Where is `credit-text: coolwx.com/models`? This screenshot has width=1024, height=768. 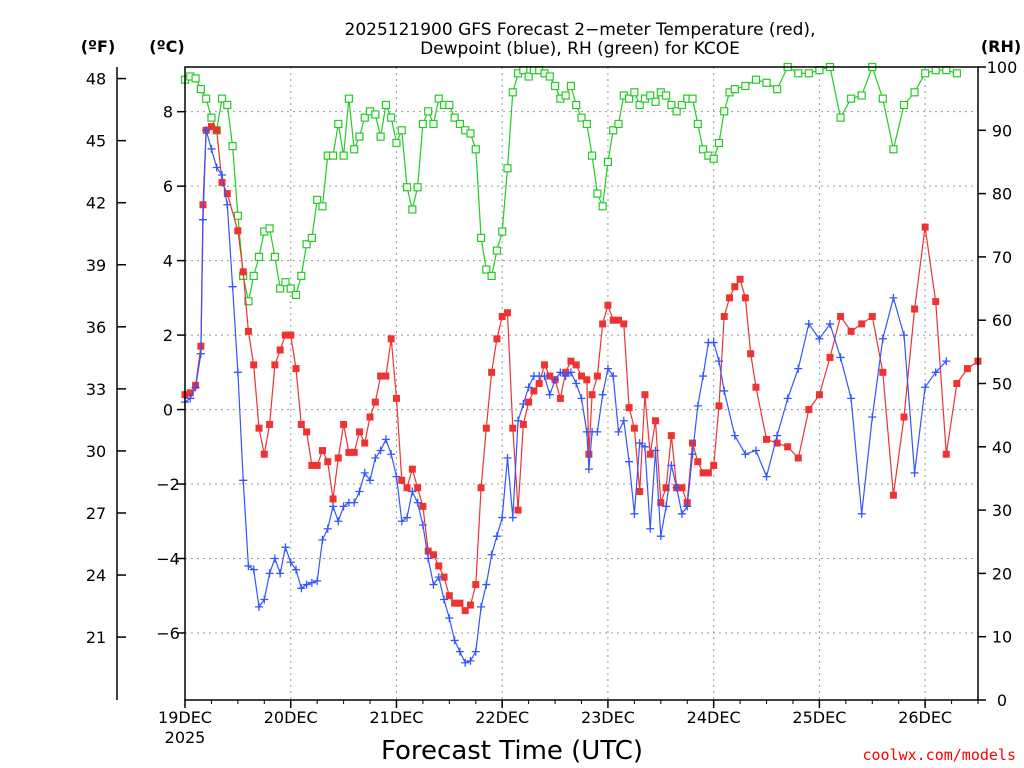
credit-text: coolwx.com/models is located at coordinates (939, 755).